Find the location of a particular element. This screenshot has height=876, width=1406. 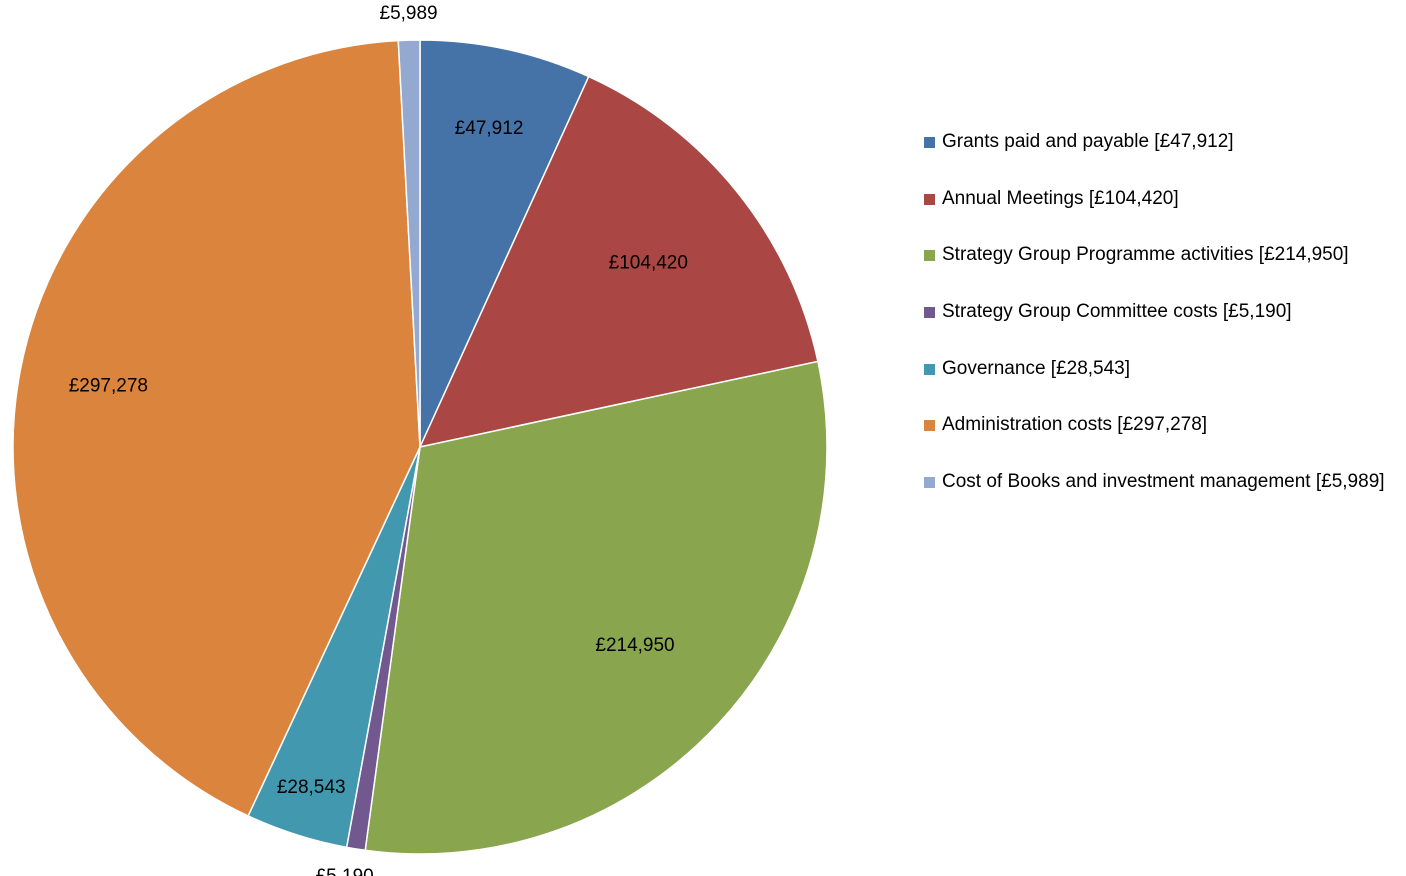

data-label-1: £47,912 is located at coordinates (489, 128).